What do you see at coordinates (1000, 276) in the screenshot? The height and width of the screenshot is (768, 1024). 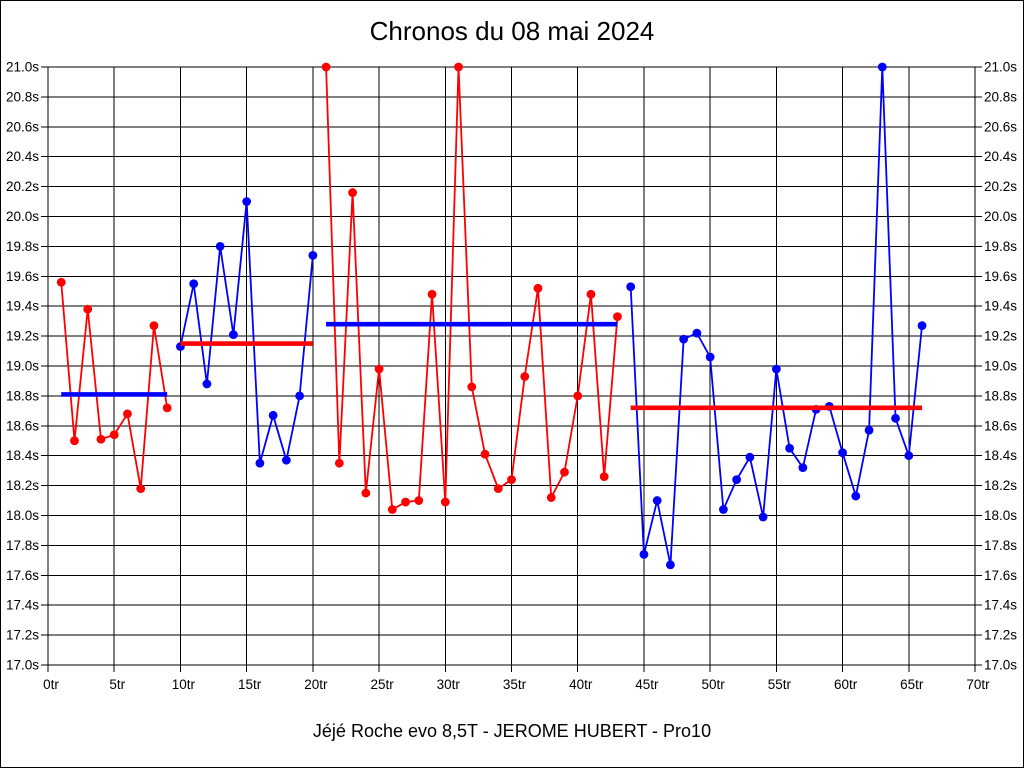 I see `y-axis-label-right: 19.6s` at bounding box center [1000, 276].